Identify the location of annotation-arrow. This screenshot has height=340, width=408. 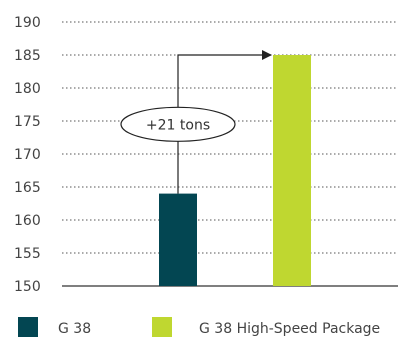
(224, 122).